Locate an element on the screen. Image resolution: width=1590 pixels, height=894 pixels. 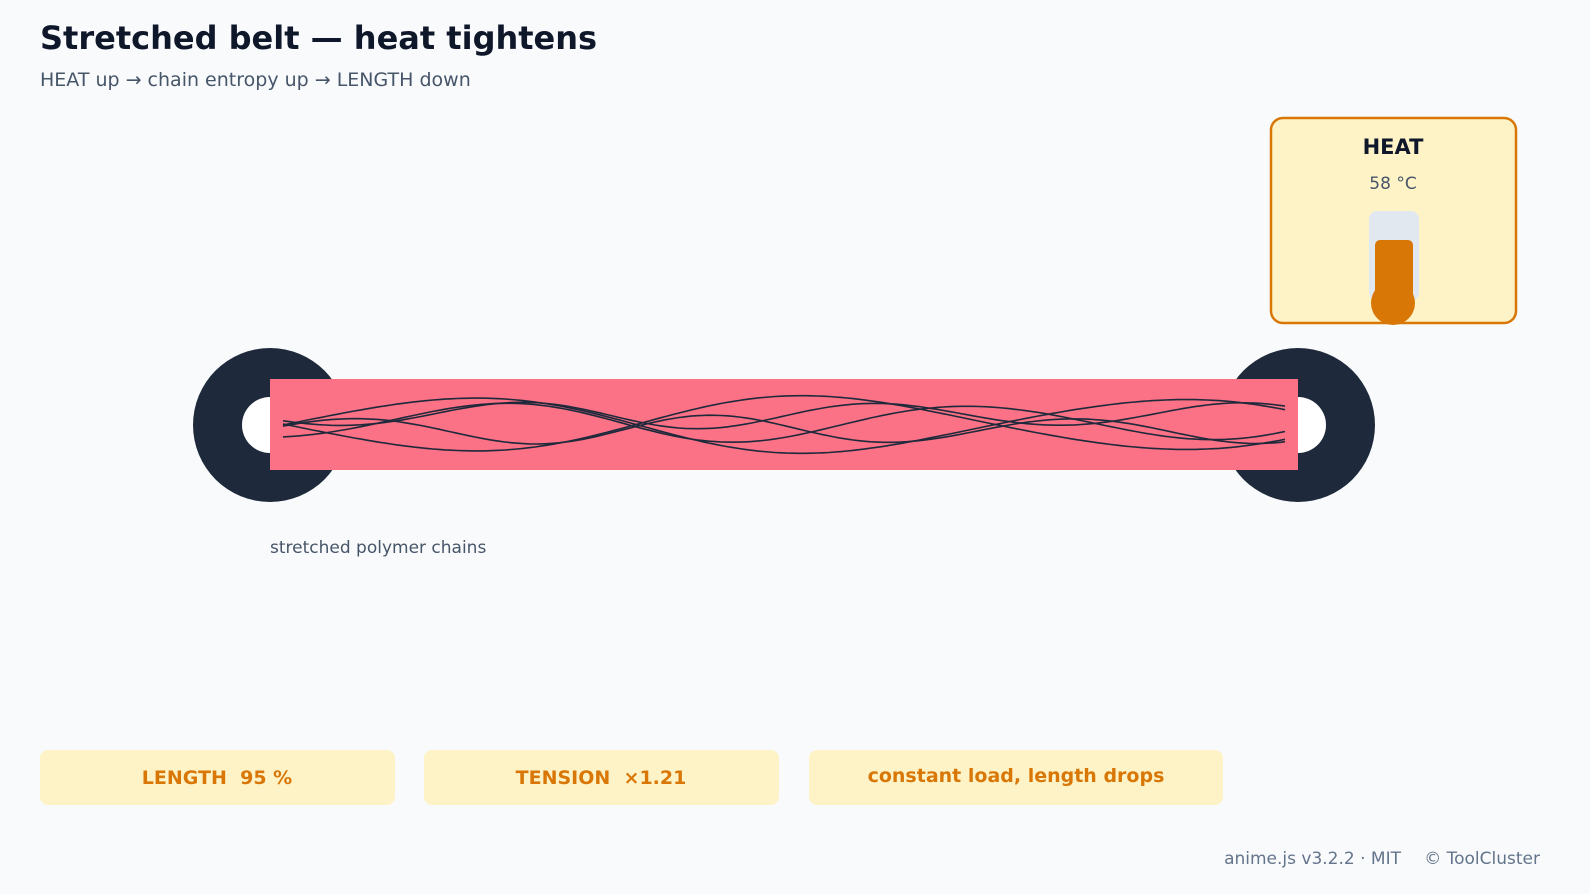
stat-note: constant load, length drops is located at coordinates (1016, 776).